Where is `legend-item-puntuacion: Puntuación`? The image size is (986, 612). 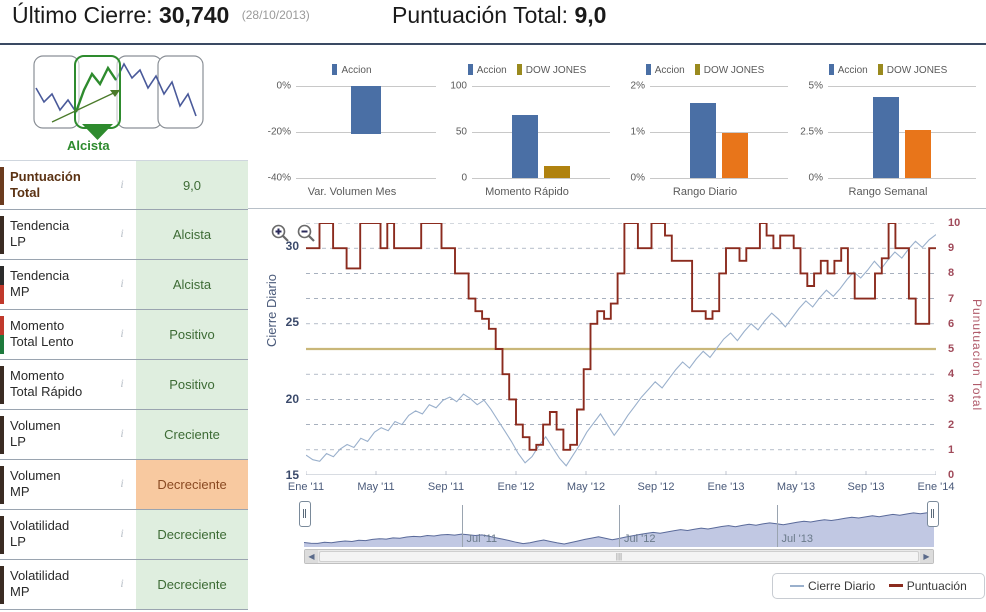 legend-item-puntuacion: Puntuación is located at coordinates (927, 586).